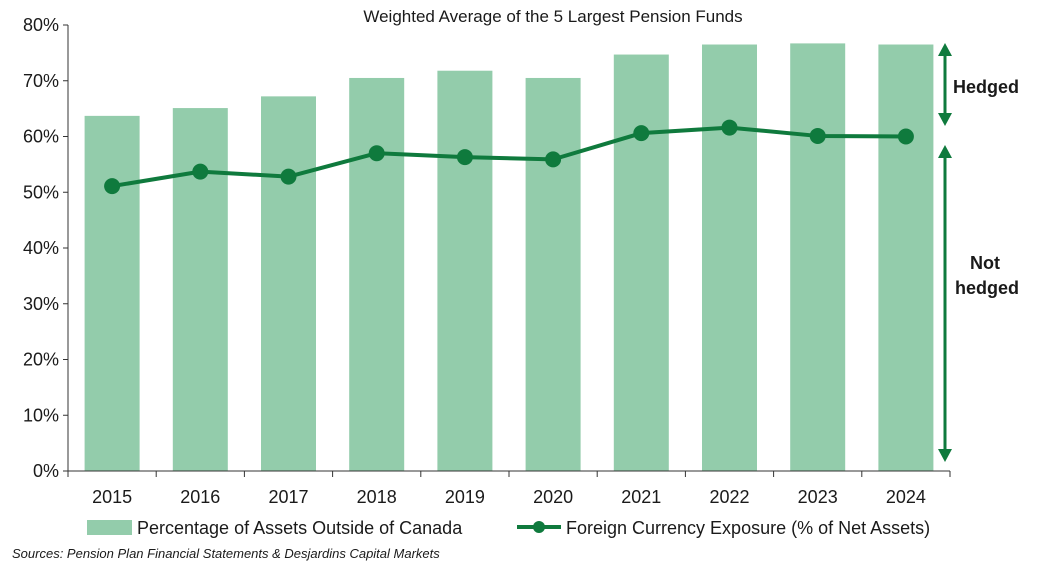  I want to click on not-hedged-label-line1: Not, so click(985, 263).